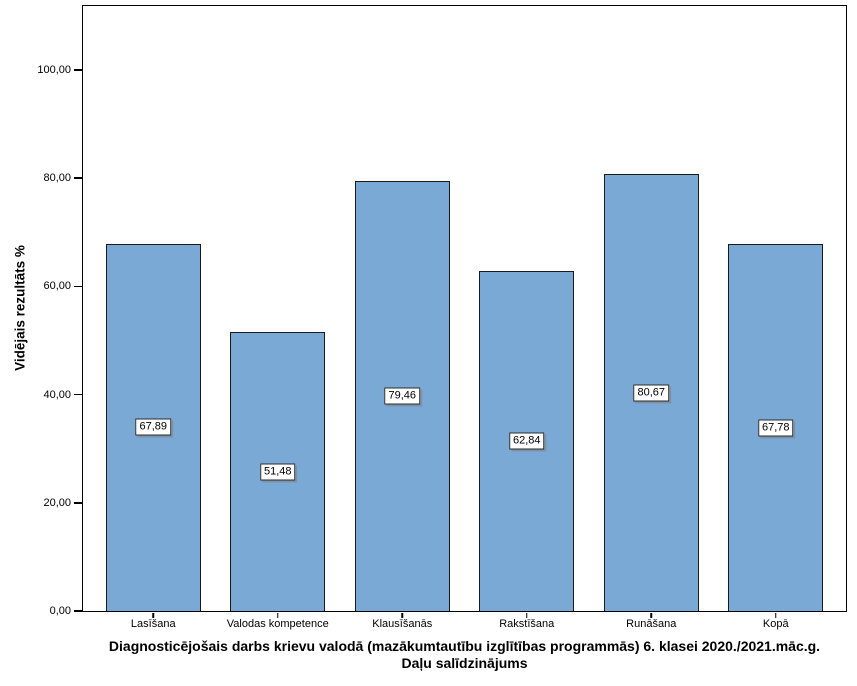 This screenshot has width=857, height=686. Describe the element at coordinates (277, 624) in the screenshot. I see `x-category-label: Valodas kompetence` at that location.